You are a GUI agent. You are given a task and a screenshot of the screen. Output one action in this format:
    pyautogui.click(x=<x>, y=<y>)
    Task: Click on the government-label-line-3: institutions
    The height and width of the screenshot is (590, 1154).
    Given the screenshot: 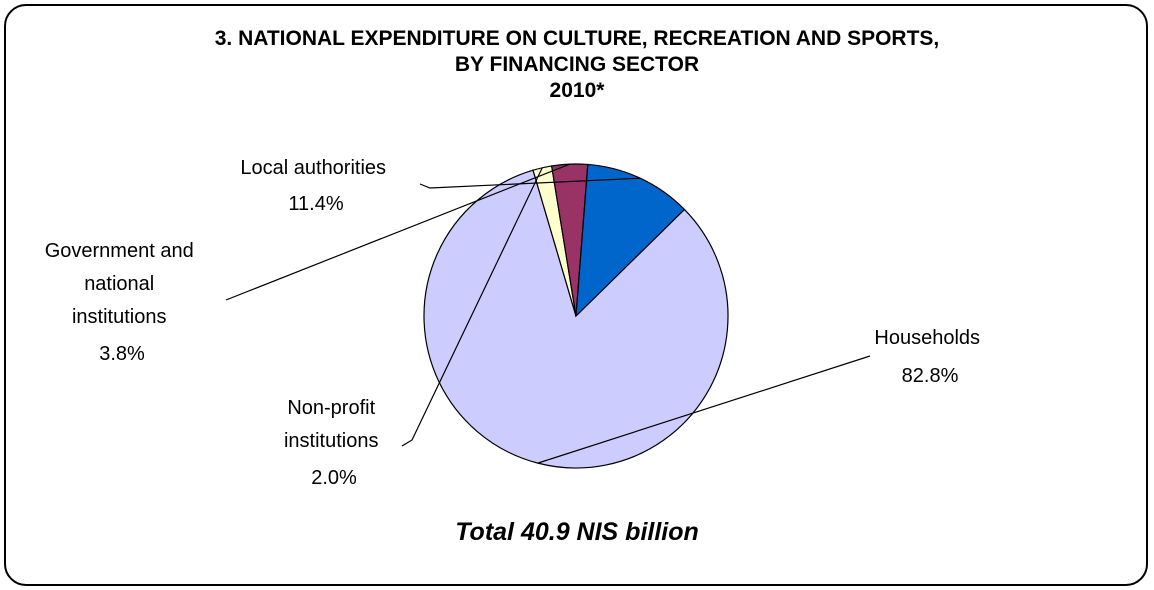 What is the action you would take?
    pyautogui.click(x=119, y=317)
    